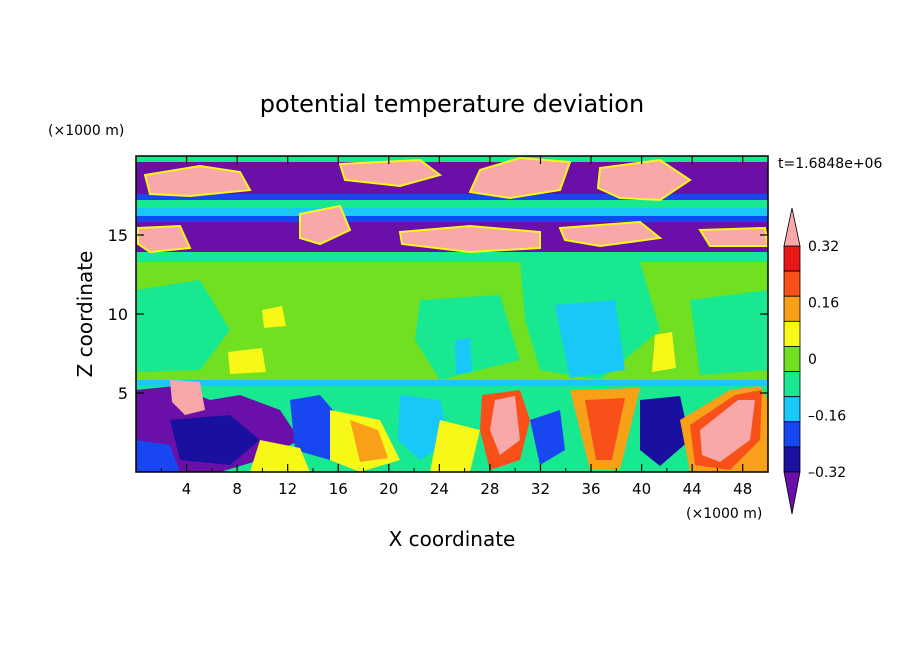 Image resolution: width=904 pixels, height=654 pixels. What do you see at coordinates (187, 489) in the screenshot?
I see `x-tick-label: 4` at bounding box center [187, 489].